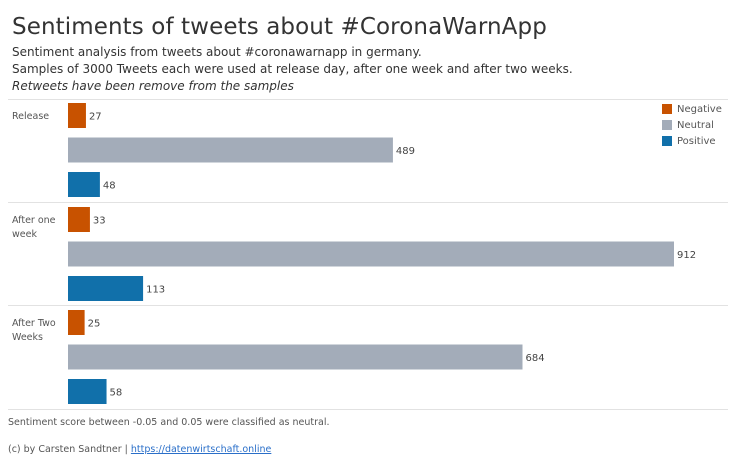 The width and height of the screenshot is (736, 455). What do you see at coordinates (667, 109) in the screenshot?
I see `legend-swatch-negative` at bounding box center [667, 109].